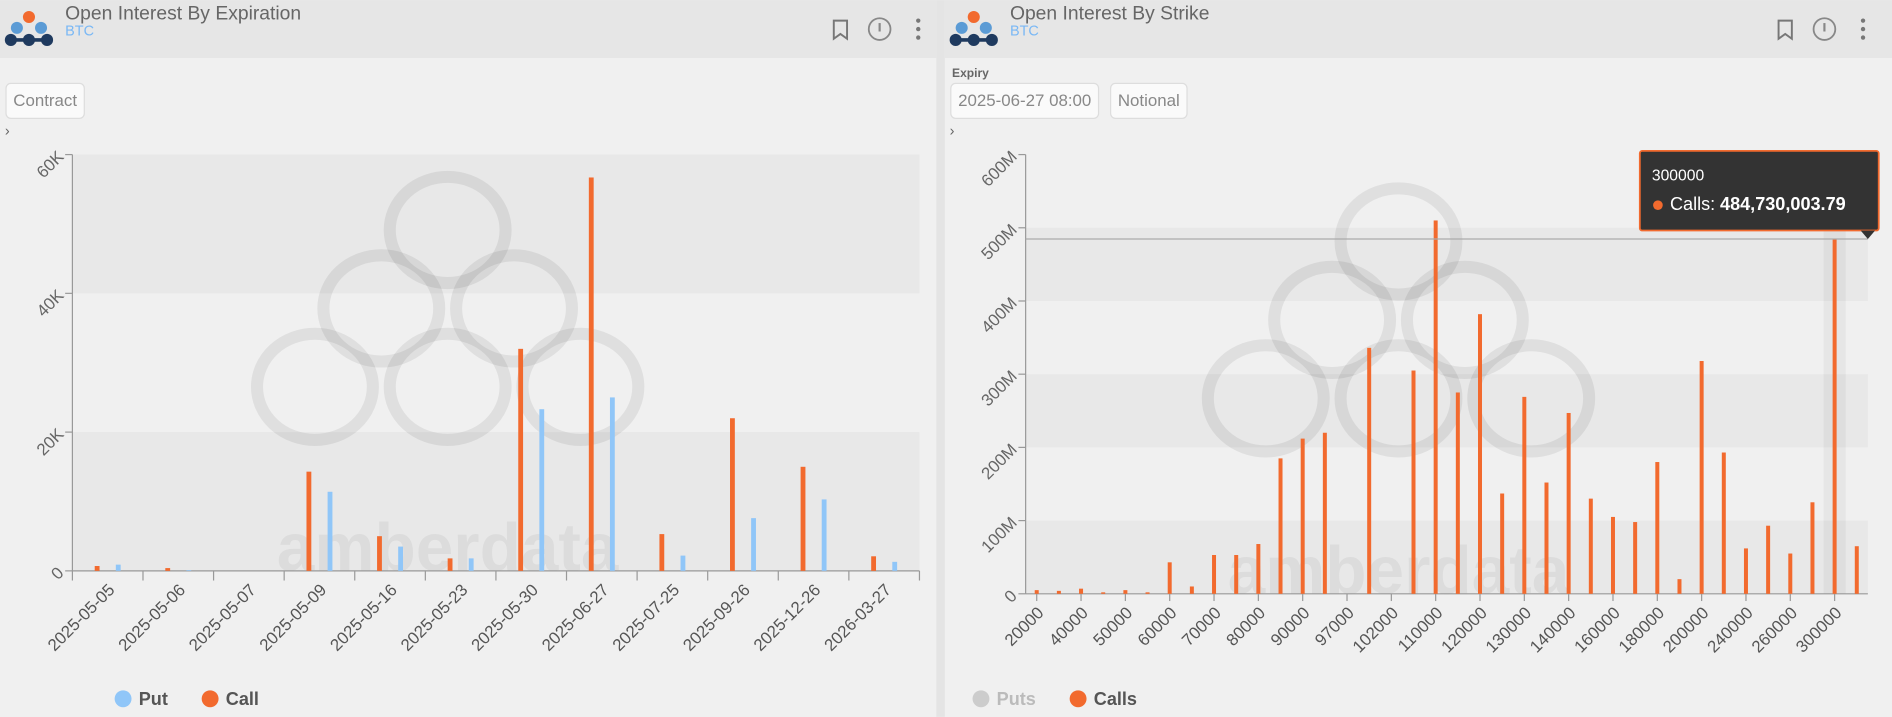 The width and height of the screenshot is (1892, 717). Describe the element at coordinates (183, 14) in the screenshot. I see `panel-title: Open Interest By Expiration` at that location.